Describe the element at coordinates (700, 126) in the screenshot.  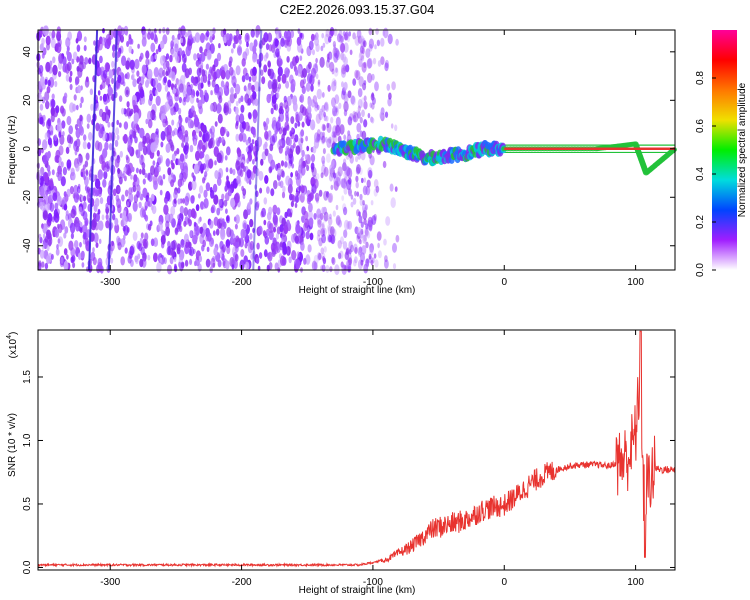
I see `colorbar-tick-label: 0.6` at that location.